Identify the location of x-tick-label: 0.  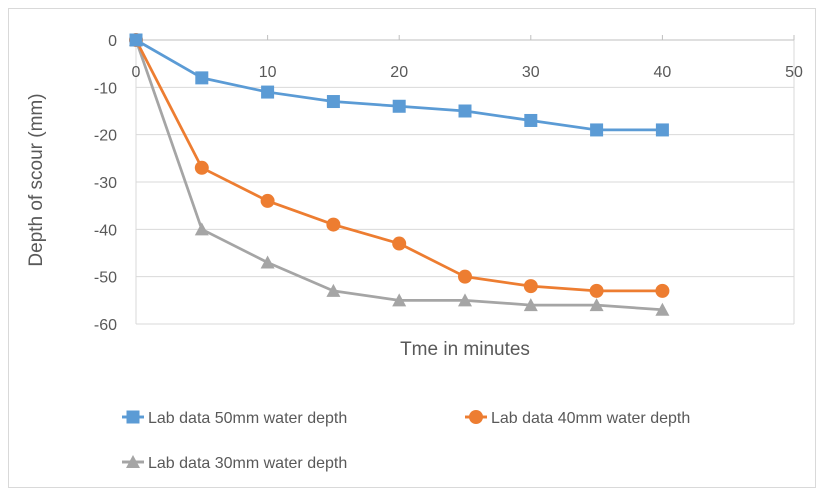
(136, 72).